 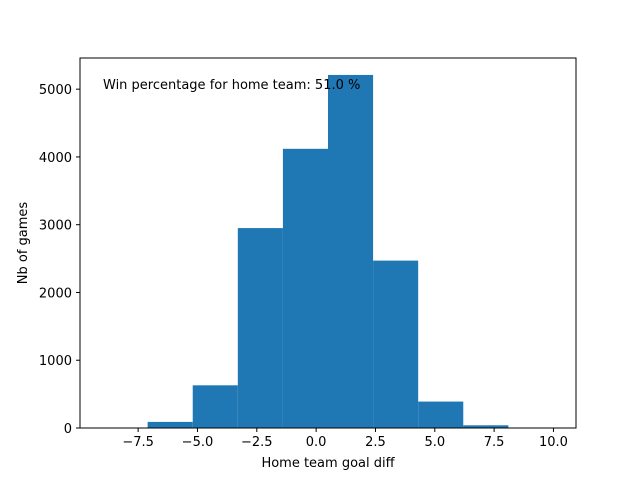 I want to click on x-tick-label: 0.0, so click(x=316, y=442).